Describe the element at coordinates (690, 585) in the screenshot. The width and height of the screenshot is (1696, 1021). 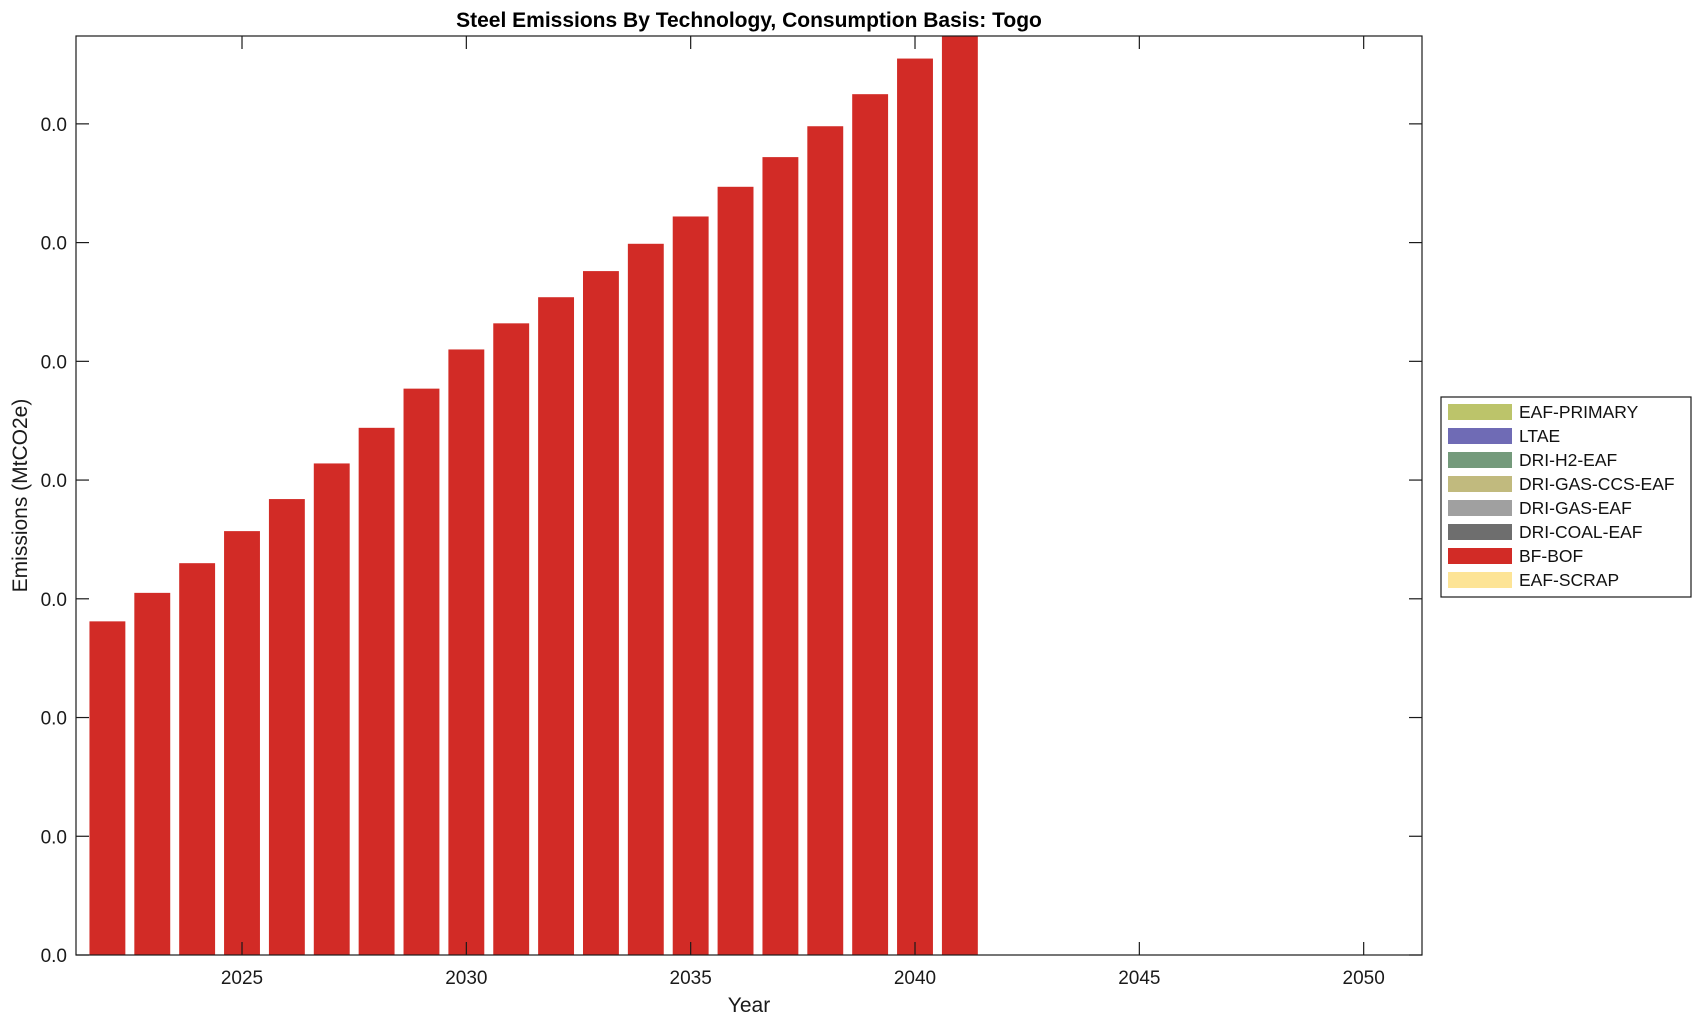
I see `bar-bf-bof-2035` at that location.